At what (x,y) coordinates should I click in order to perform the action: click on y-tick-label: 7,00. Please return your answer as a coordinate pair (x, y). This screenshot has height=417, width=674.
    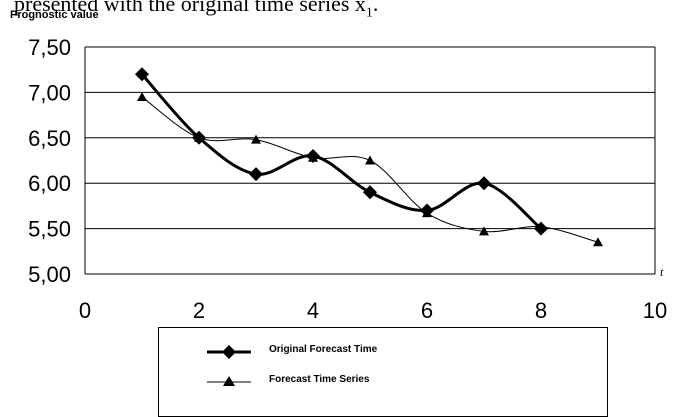
    Looking at the image, I should click on (49, 92).